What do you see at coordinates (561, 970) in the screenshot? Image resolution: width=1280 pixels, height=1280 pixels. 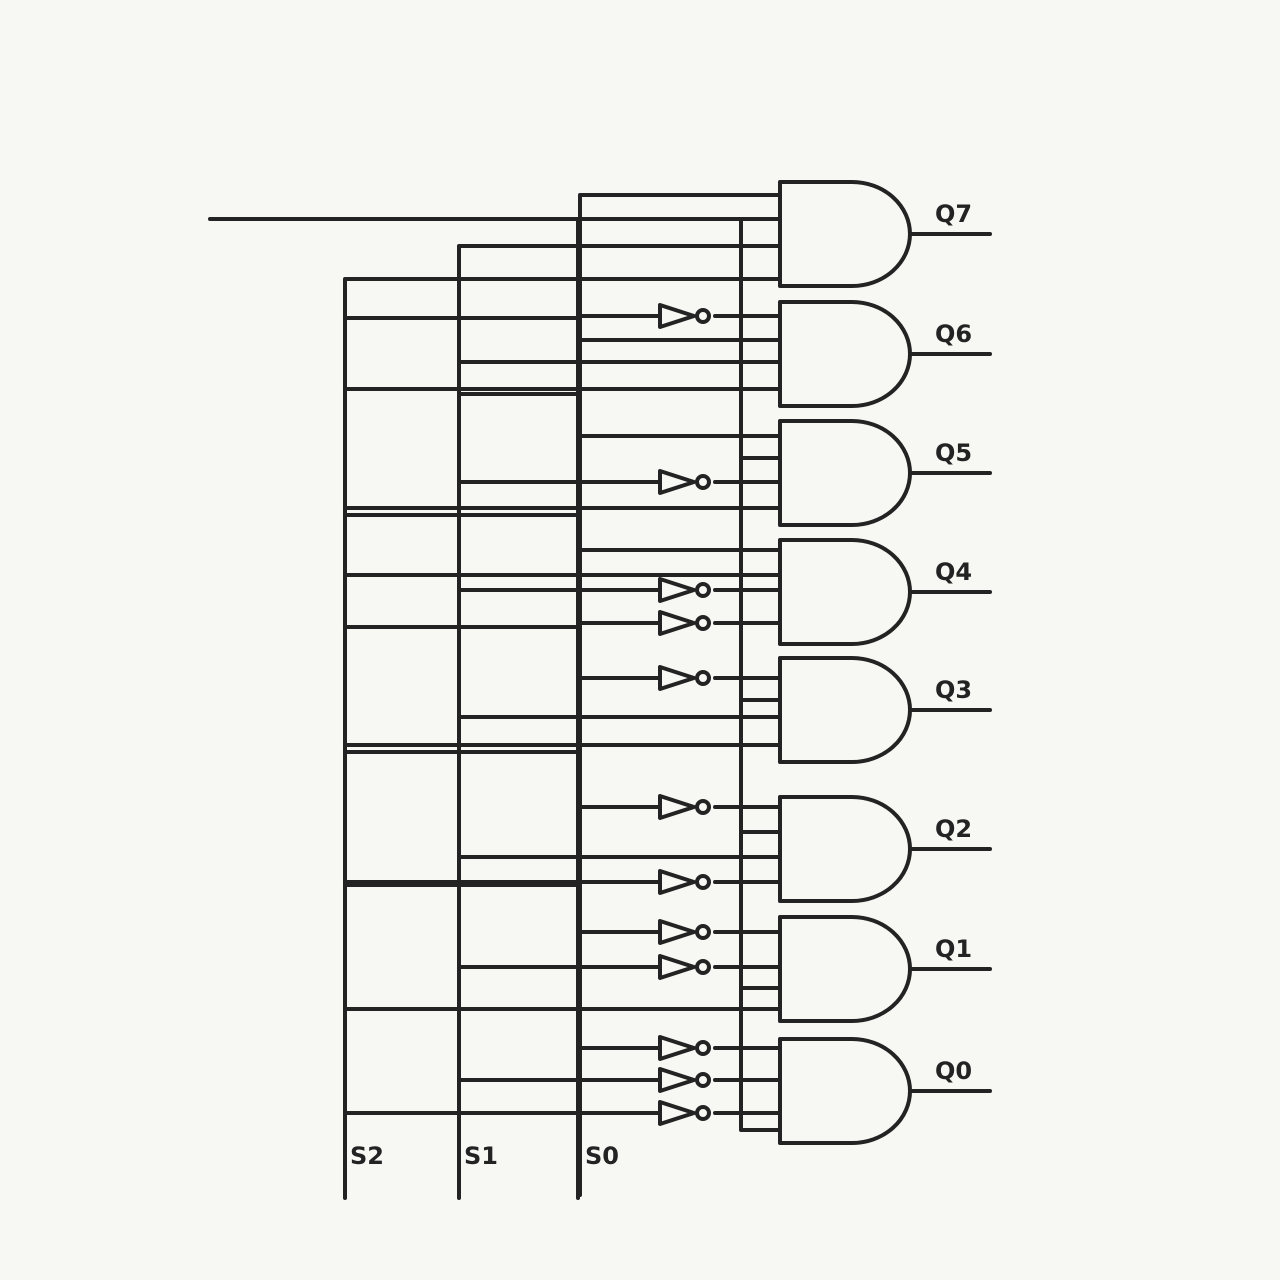 I see `q1-input-wires` at bounding box center [561, 970].